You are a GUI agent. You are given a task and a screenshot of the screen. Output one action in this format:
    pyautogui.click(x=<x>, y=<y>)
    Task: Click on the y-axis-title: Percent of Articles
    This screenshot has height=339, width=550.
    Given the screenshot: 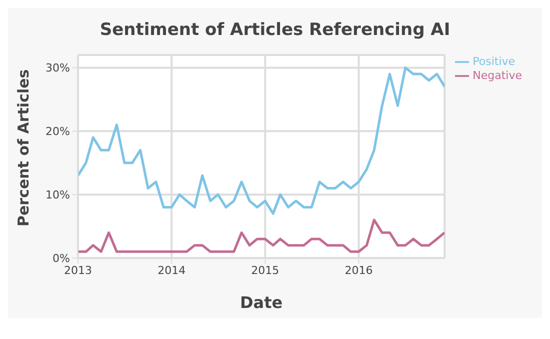 What is the action you would take?
    pyautogui.click(x=23, y=147)
    